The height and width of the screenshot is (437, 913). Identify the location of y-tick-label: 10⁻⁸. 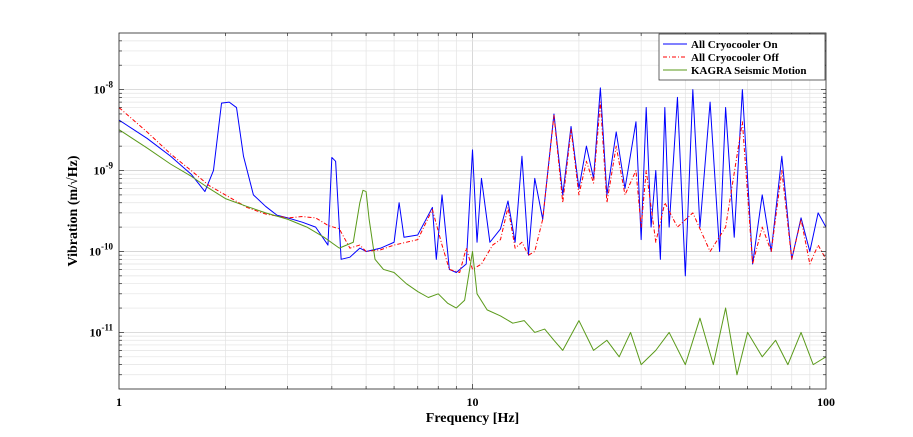
(104, 88).